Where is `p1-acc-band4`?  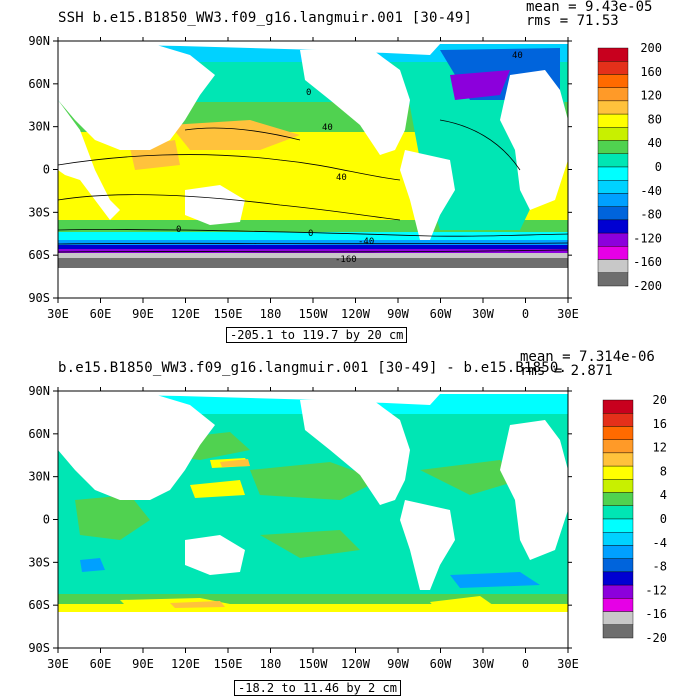 p1-acc-band4 is located at coordinates (313, 251).